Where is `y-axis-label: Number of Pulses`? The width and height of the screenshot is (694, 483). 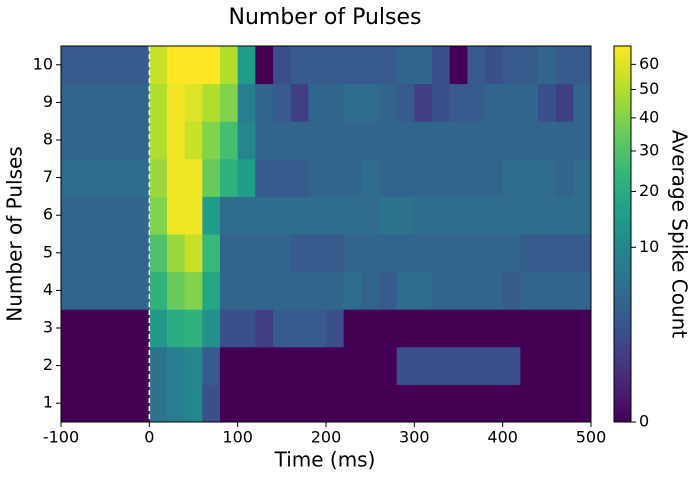 y-axis-label: Number of Pulses is located at coordinates (15, 233).